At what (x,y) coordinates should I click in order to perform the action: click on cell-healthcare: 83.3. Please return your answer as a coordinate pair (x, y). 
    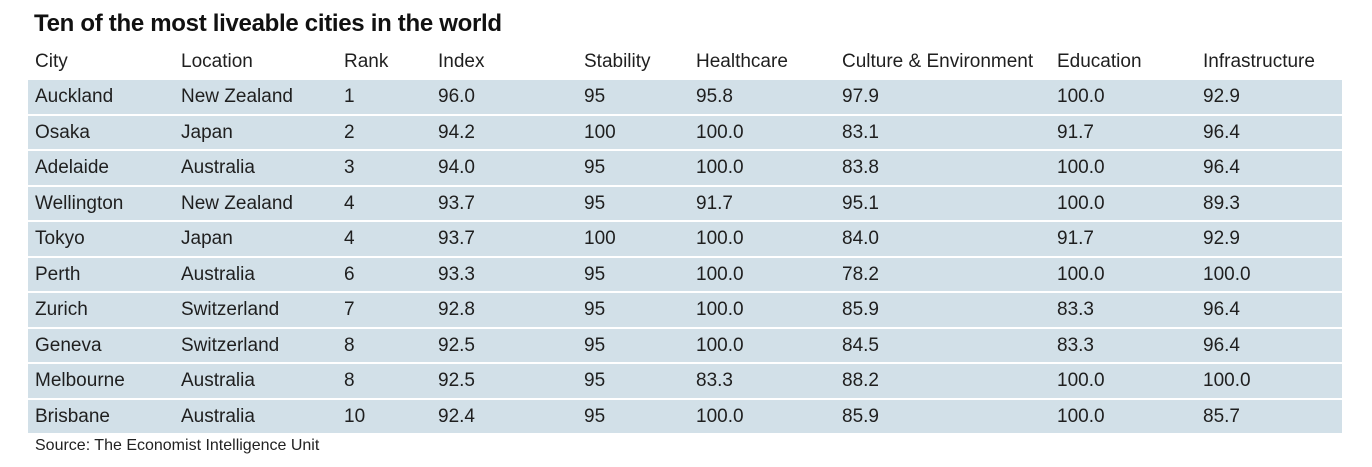
    Looking at the image, I should click on (714, 380).